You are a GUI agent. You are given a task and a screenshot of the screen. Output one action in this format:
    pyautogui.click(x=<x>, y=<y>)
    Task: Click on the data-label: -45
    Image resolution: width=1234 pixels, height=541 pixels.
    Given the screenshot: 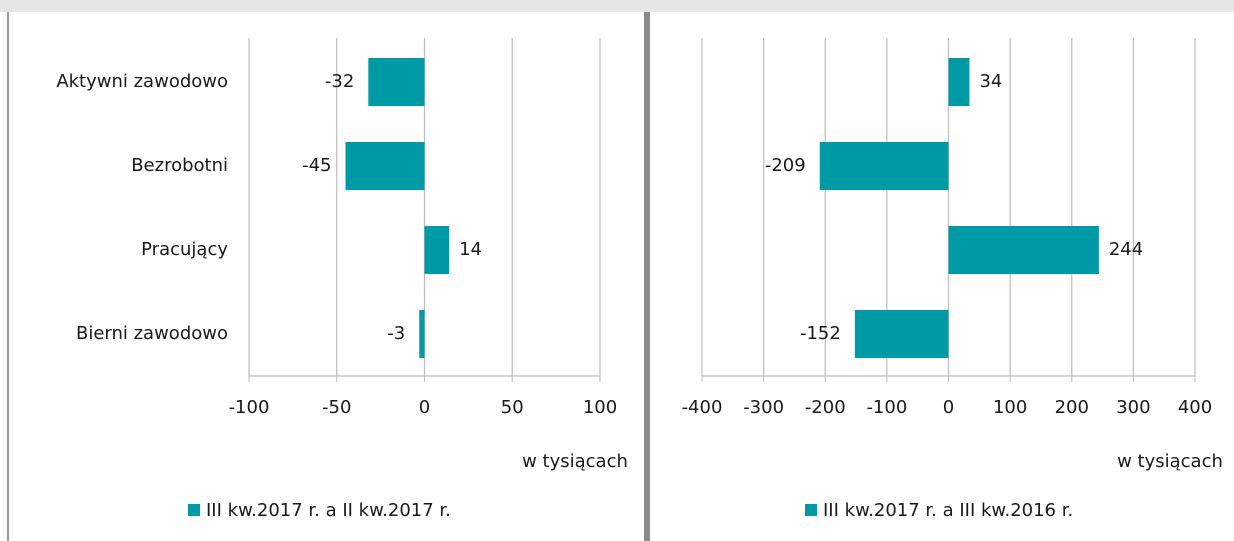 What is the action you would take?
    pyautogui.click(x=316, y=165)
    